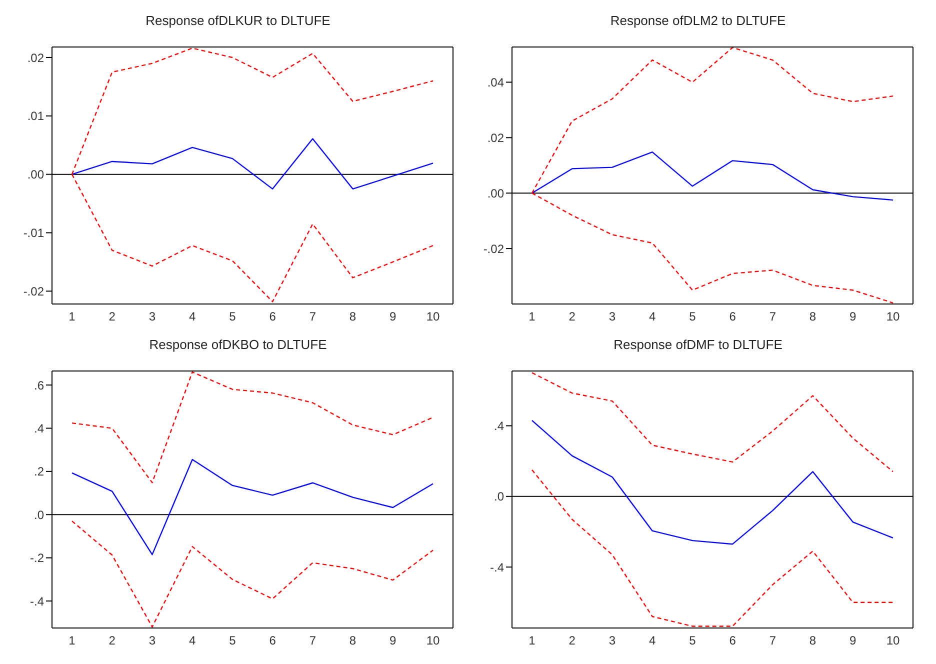 This screenshot has height=664, width=936. What do you see at coordinates (35, 116) in the screenshot?
I see `y-tick-label: .01` at bounding box center [35, 116].